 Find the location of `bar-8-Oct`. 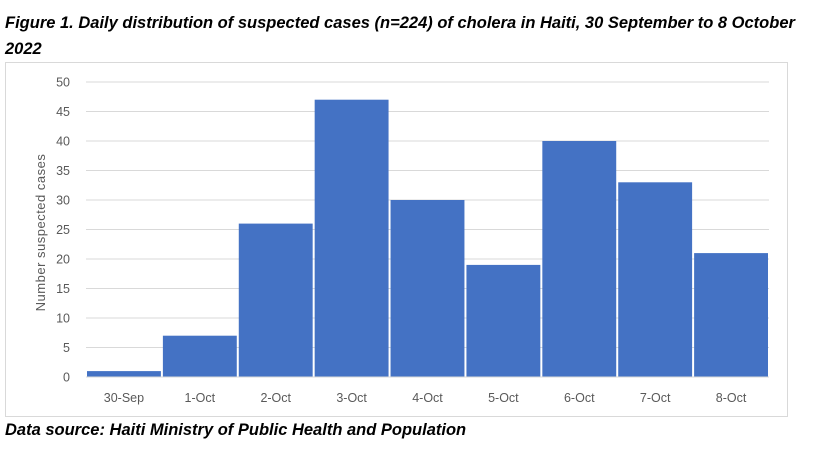

bar-8-Oct is located at coordinates (731, 315).